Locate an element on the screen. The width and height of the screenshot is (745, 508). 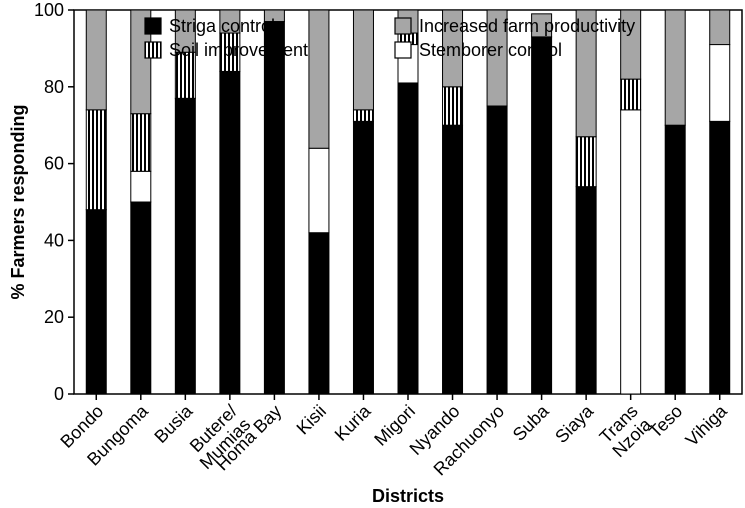
legend-label: Increased farm productivity is located at coordinates (527, 26).